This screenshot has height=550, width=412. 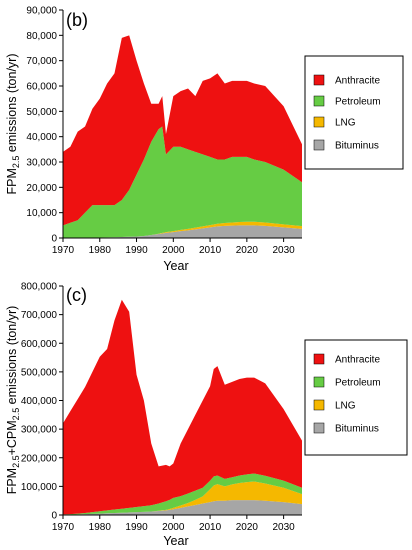 What do you see at coordinates (41, 11) in the screenshot?
I see `y-tick-label: 90,000` at bounding box center [41, 11].